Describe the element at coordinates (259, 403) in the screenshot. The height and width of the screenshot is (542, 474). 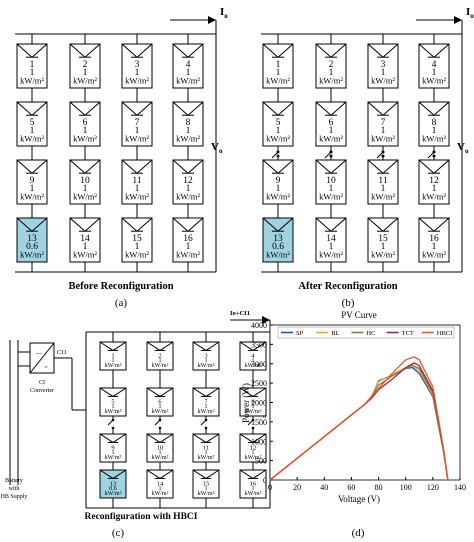
I see `y-tick-label: 2000` at that location.